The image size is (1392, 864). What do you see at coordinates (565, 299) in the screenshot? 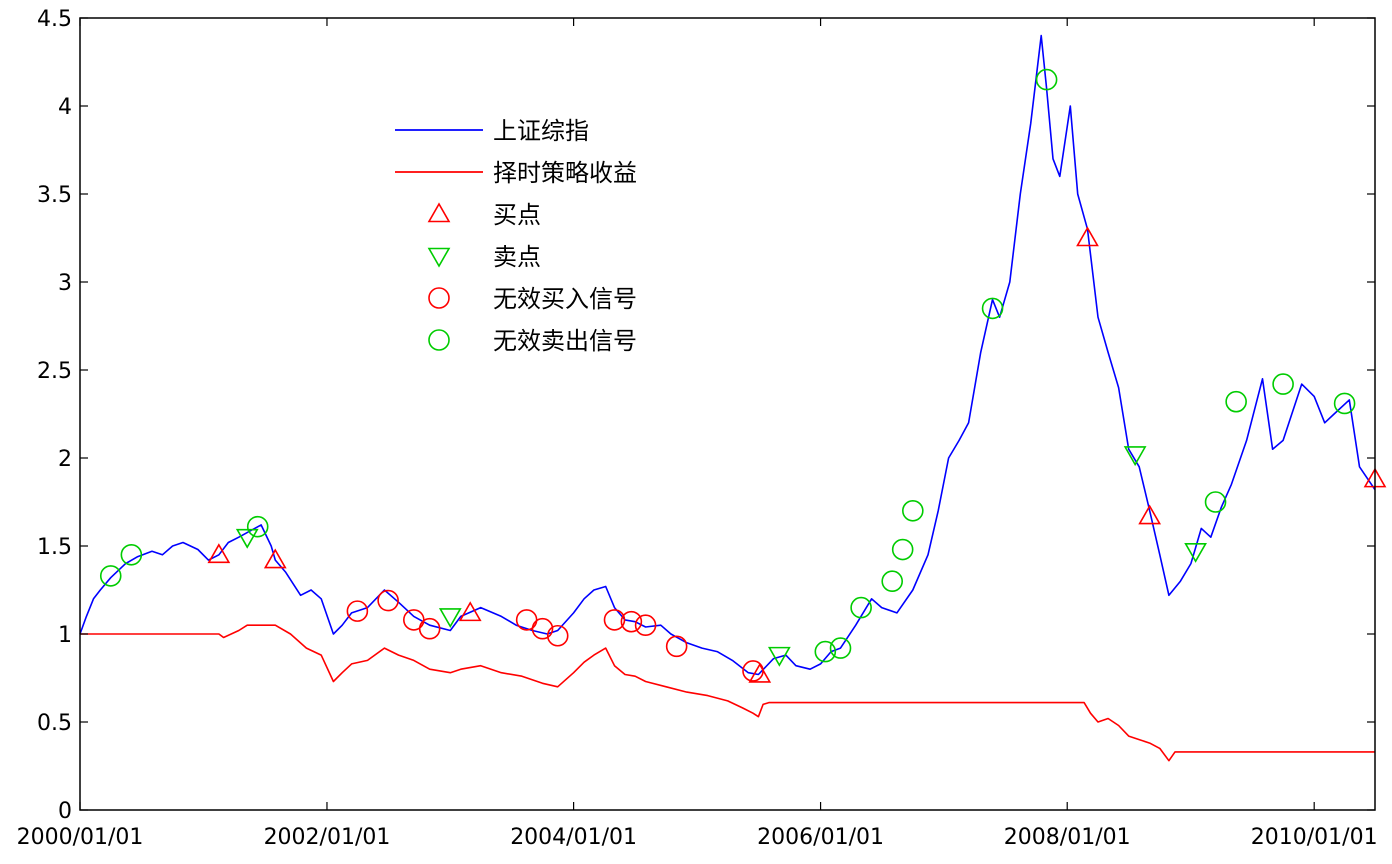
I see `legend-label-4: 无效买入信号` at bounding box center [565, 299].